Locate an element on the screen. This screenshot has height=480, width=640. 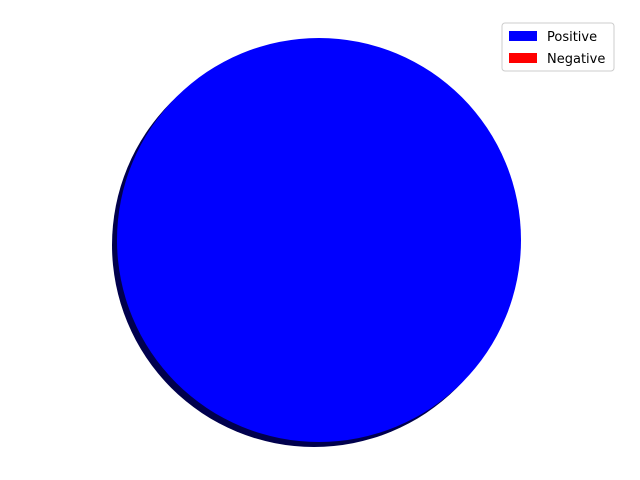
legend-swatch-negative is located at coordinates (523, 58).